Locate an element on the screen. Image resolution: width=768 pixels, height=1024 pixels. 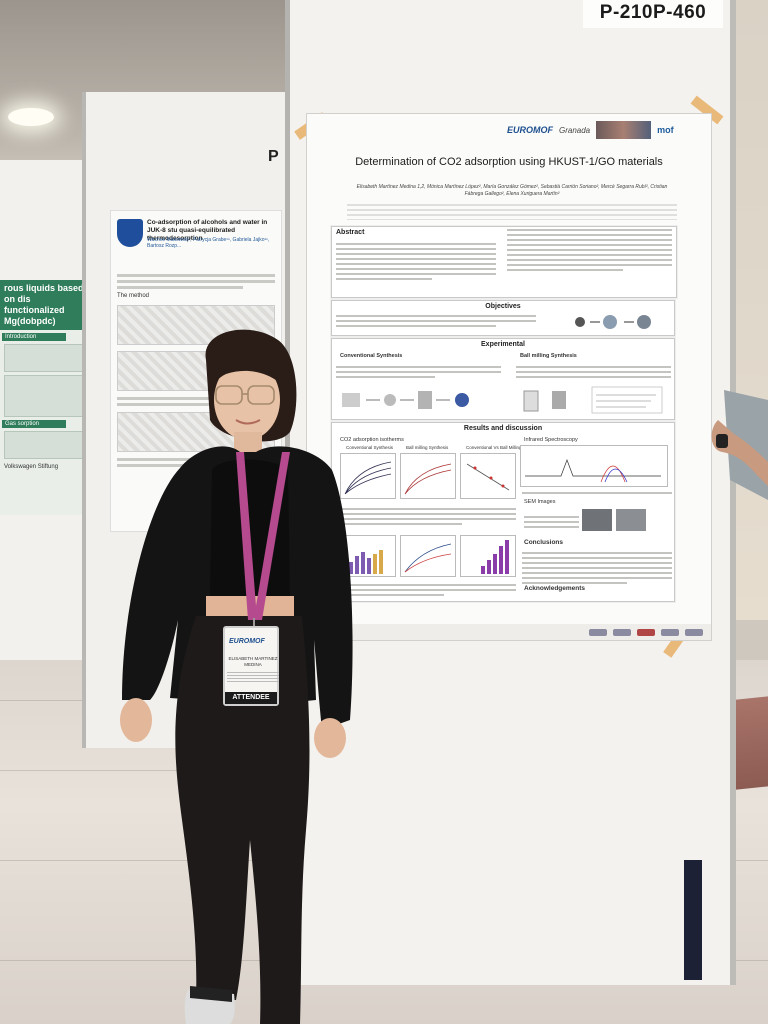
poster-logos: EUROMOF Granada mof is located at coordinates (606, 130).